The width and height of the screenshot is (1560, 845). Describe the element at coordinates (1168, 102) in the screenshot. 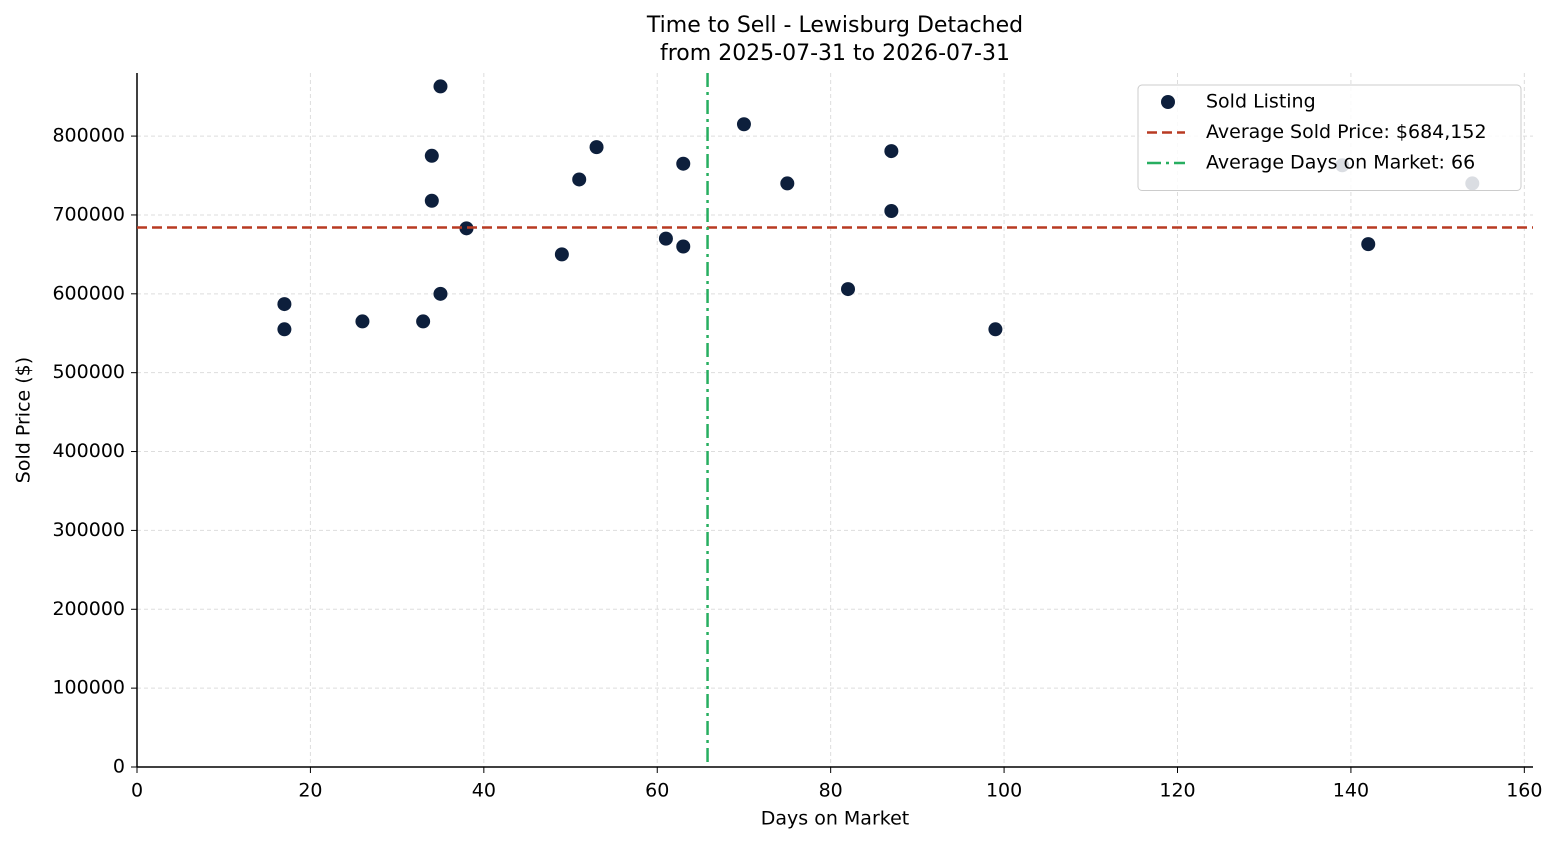

I see `legend-marker` at that location.